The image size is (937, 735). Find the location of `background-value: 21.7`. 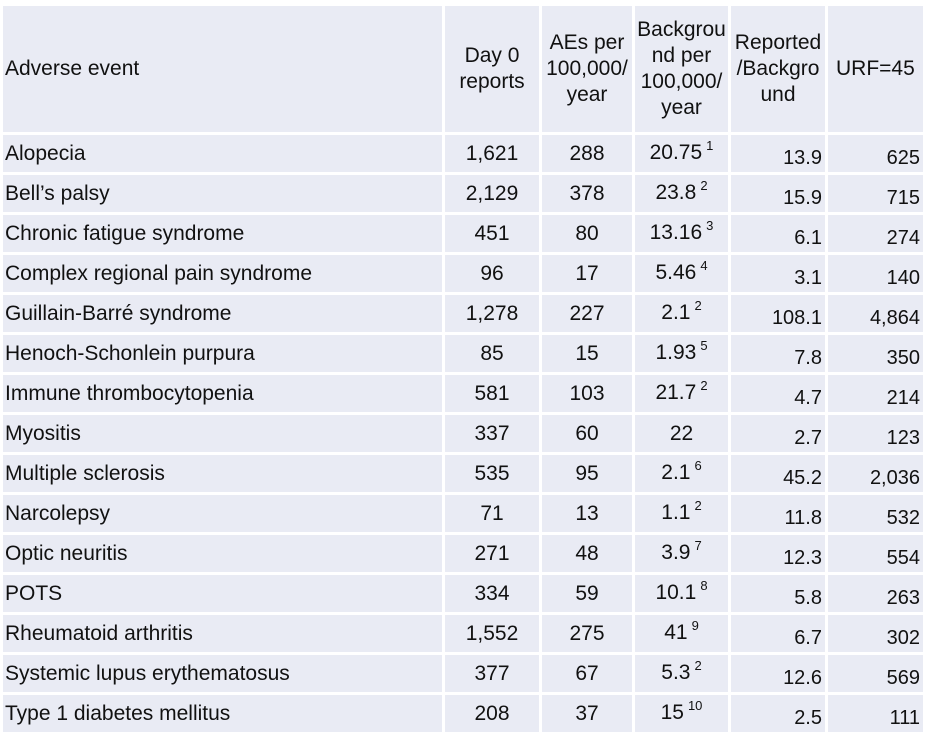

background-value: 21.7 is located at coordinates (676, 392).